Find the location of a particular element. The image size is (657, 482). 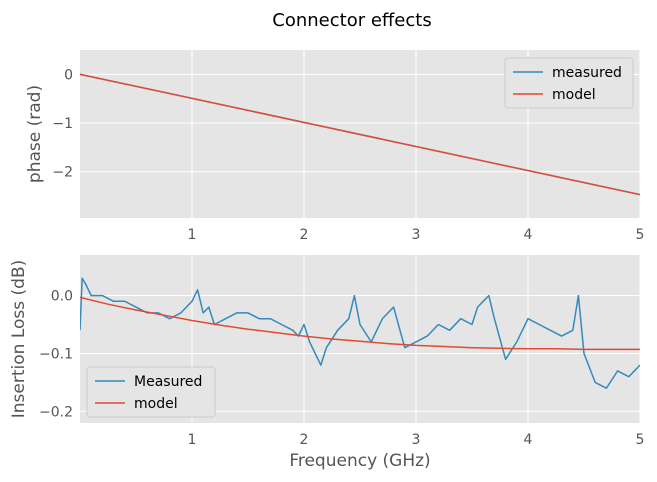

y-axis-label: Insertion Loss (dB) is located at coordinates (19, 339).